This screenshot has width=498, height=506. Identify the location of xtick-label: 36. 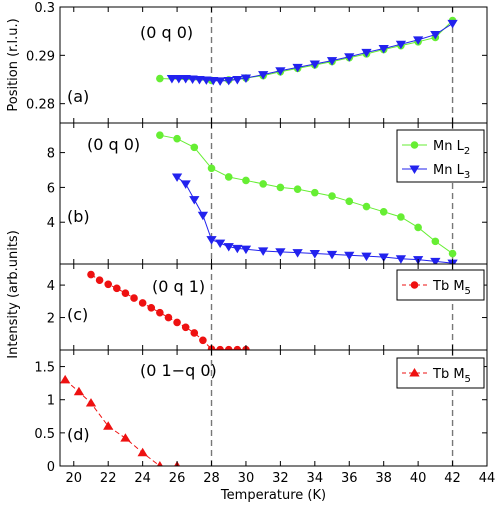
(349, 478).